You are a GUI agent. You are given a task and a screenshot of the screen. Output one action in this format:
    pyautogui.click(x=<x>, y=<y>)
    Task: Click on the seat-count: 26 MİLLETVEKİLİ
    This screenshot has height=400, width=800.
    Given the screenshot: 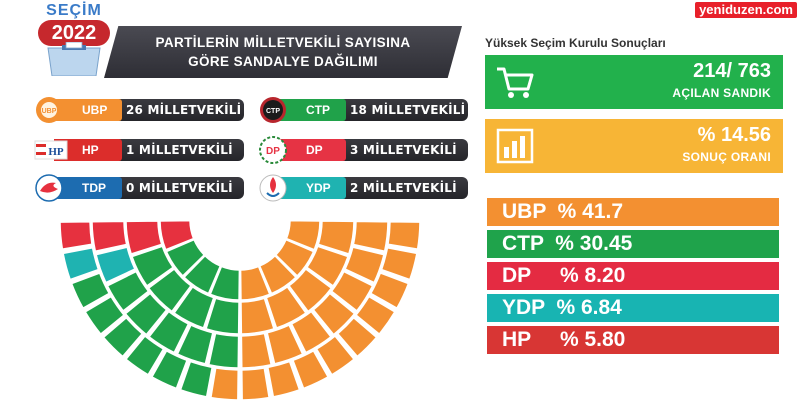 What is the action you would take?
    pyautogui.click(x=184, y=110)
    